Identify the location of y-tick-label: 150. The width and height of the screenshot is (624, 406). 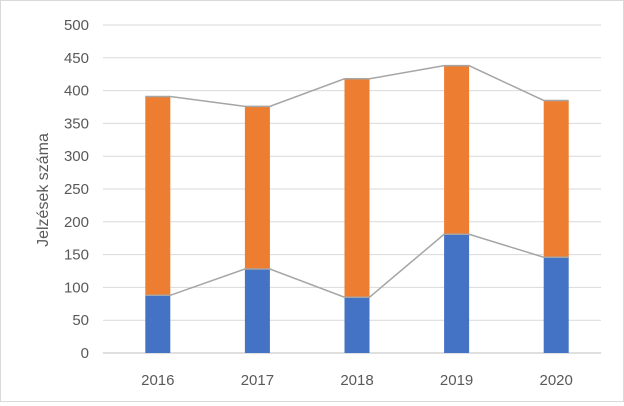
(76, 255).